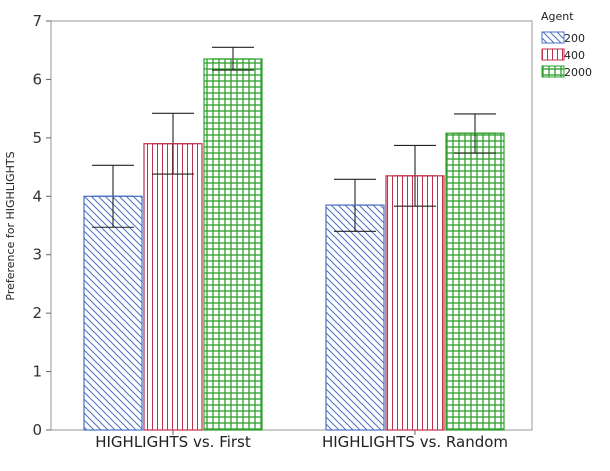  What do you see at coordinates (415, 442) in the screenshot?
I see `x-category-label: HIGHLIGHTS vs. Random` at bounding box center [415, 442].